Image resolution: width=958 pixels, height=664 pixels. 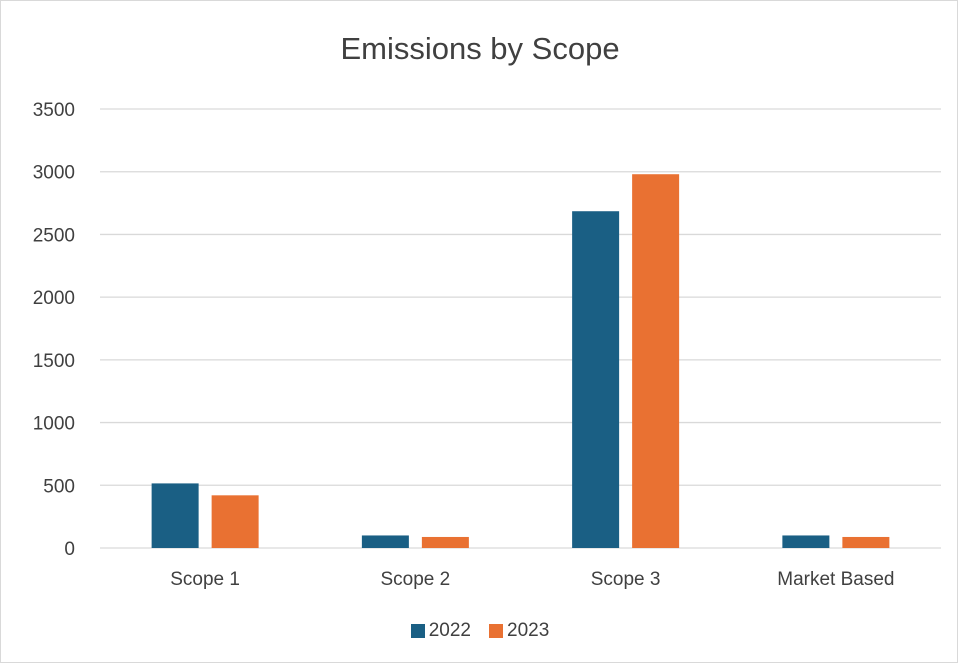 I want to click on legend-item-2023: 2023, so click(x=519, y=631).